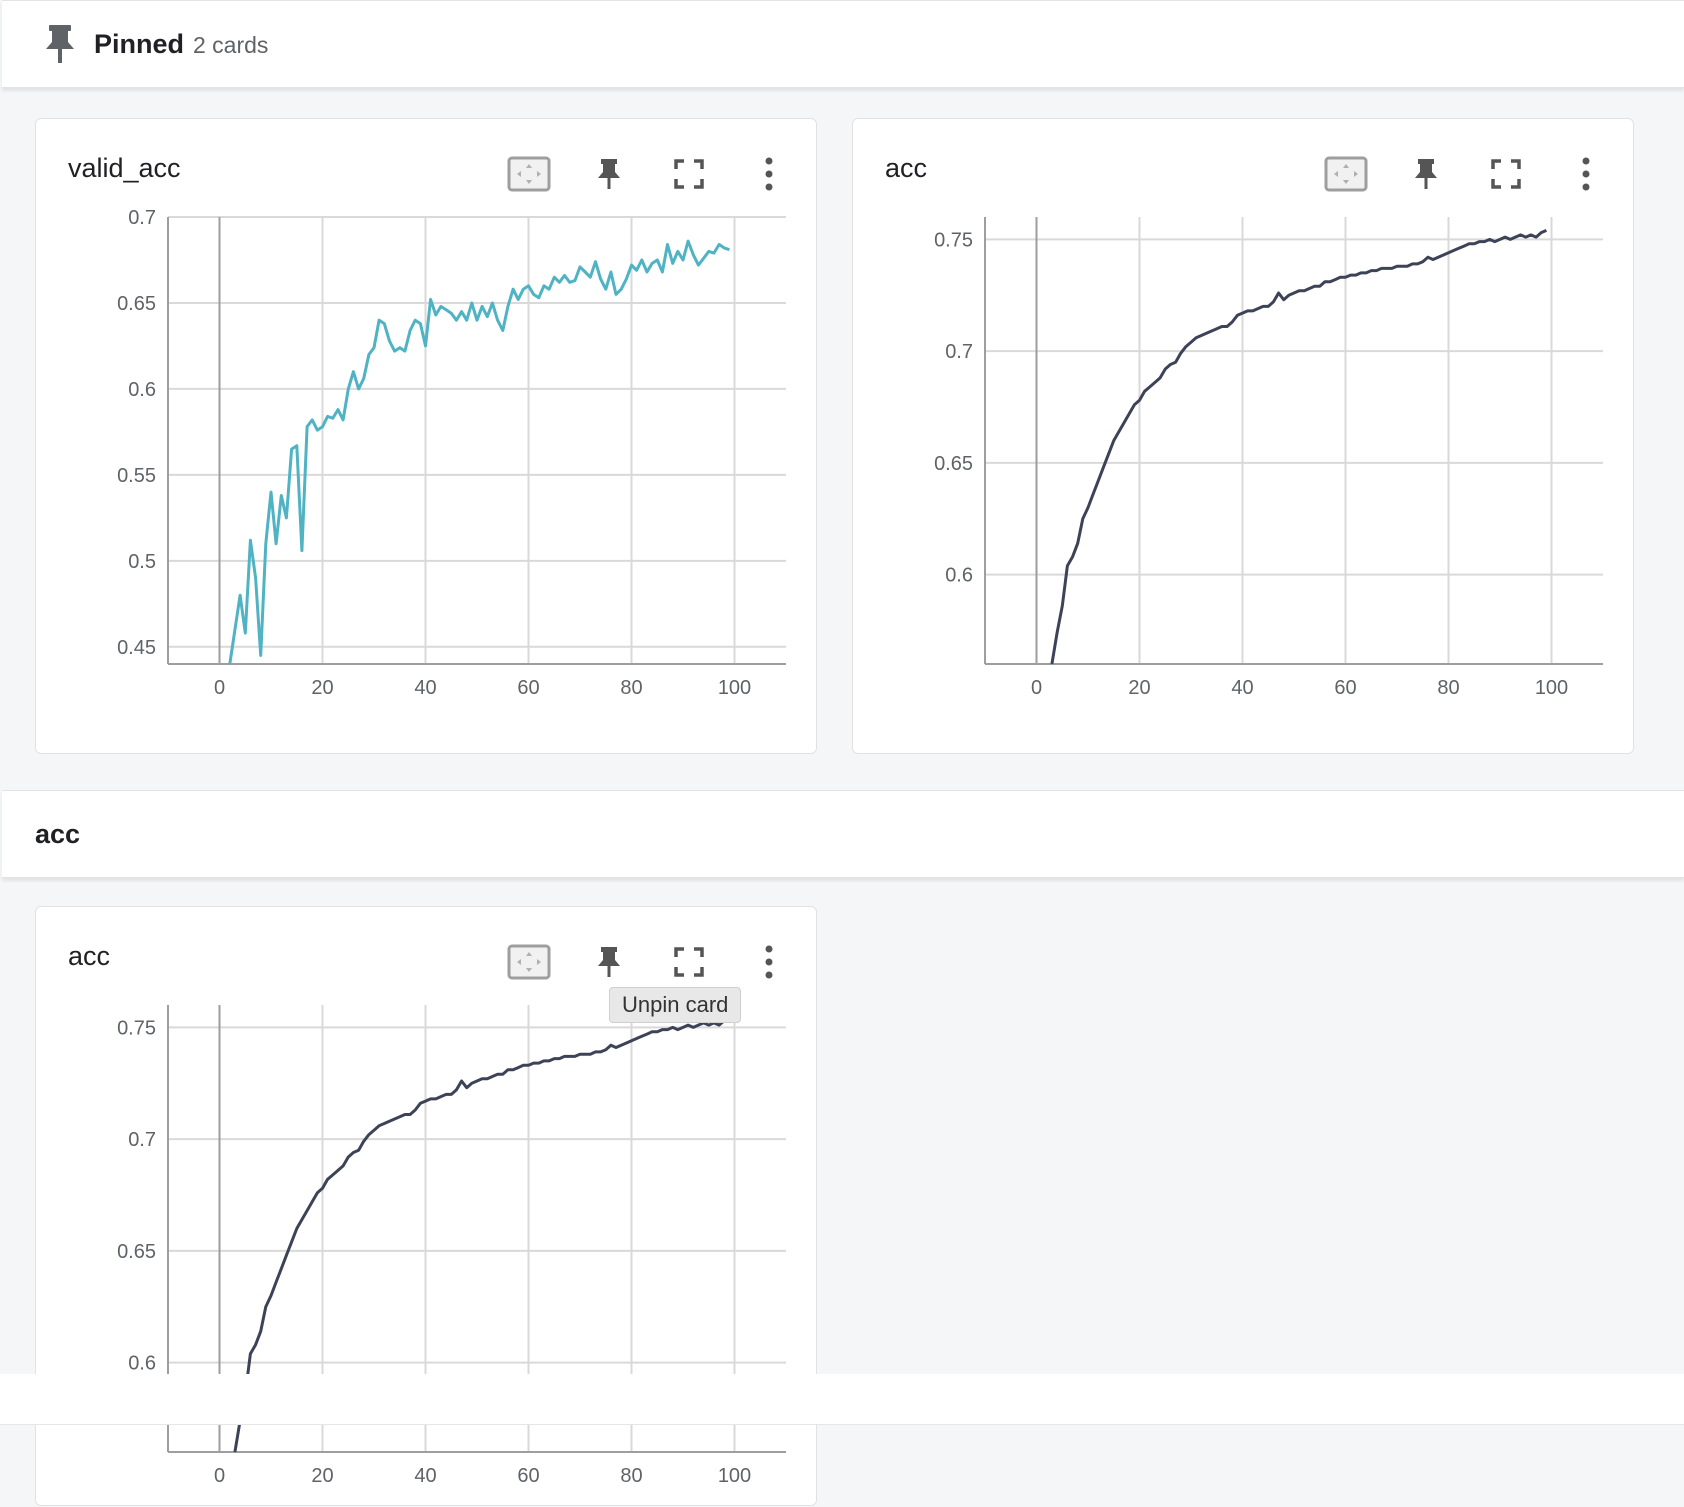 The image size is (1684, 1507). Describe the element at coordinates (842, 1399) in the screenshot. I see `bottom-bar` at that location.